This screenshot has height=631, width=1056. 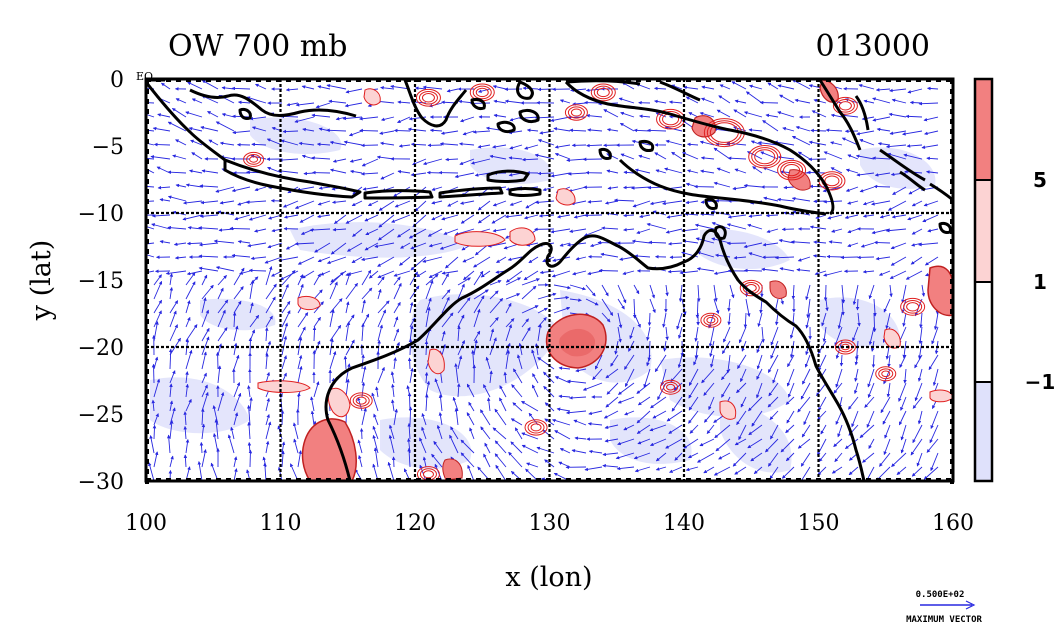 What do you see at coordinates (101, 281) in the screenshot?
I see `y-axis-ticks: 0 −5 −10 −15 −20 −25 −30` at bounding box center [101, 281].